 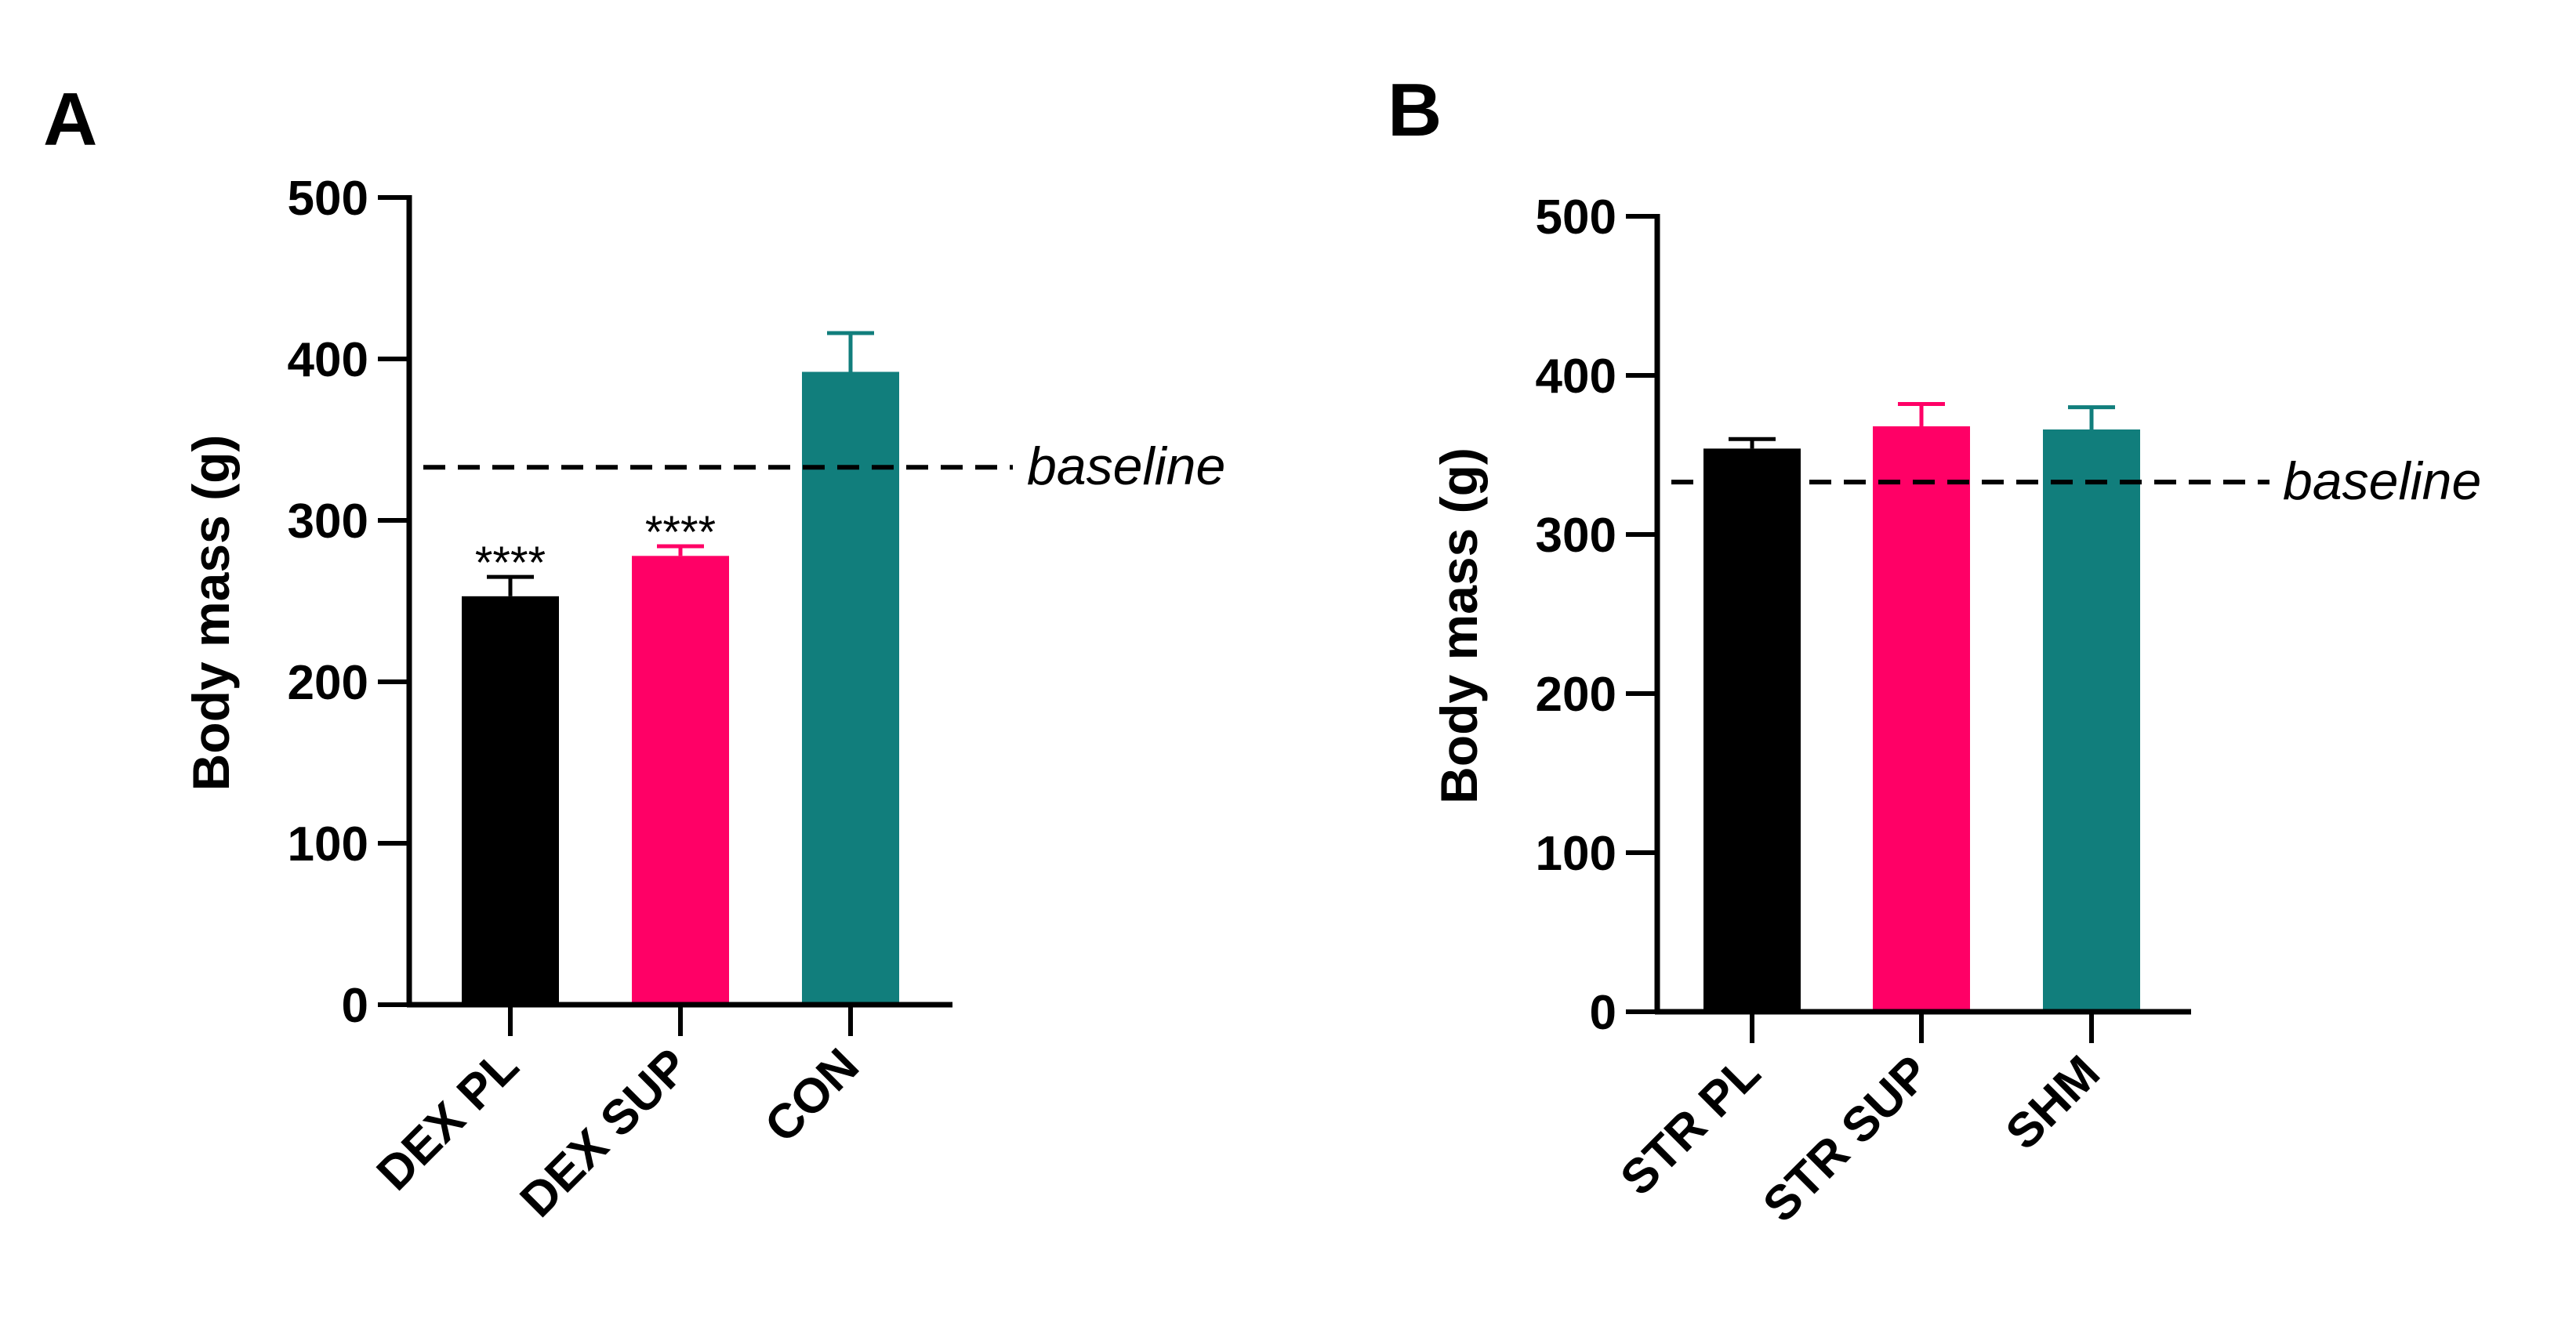 What do you see at coordinates (2091, 721) in the screenshot?
I see `bar-shm` at bounding box center [2091, 721].